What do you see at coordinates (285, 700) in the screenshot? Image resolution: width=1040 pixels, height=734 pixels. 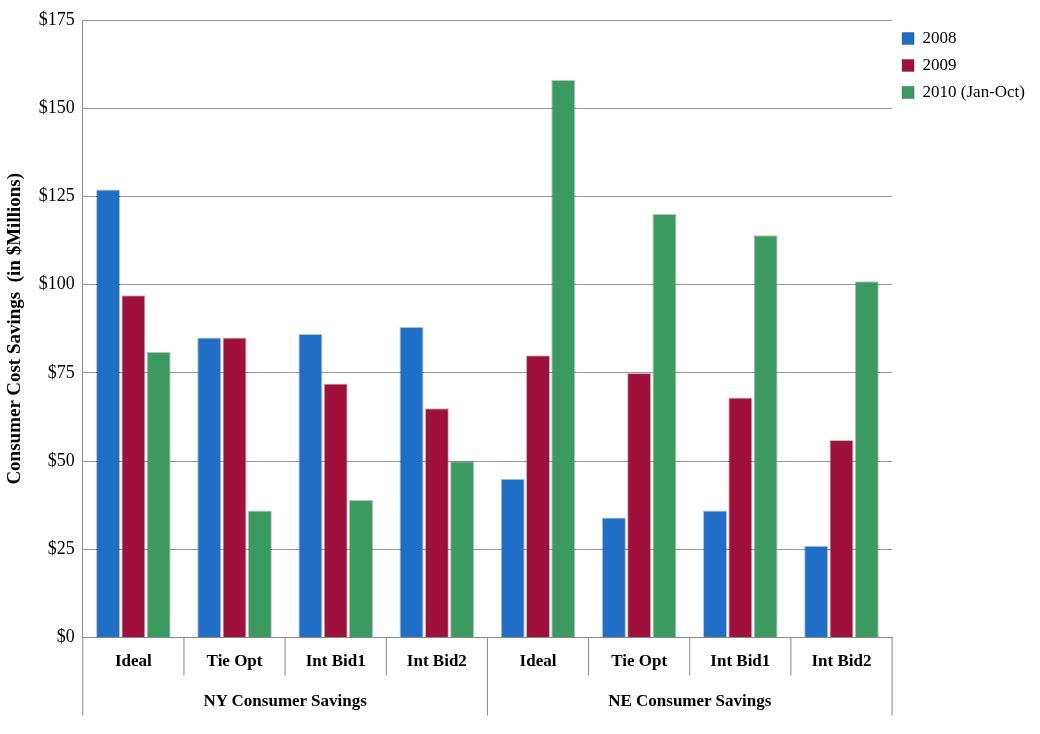 I see `text: NY Consumer Savings` at bounding box center [285, 700].